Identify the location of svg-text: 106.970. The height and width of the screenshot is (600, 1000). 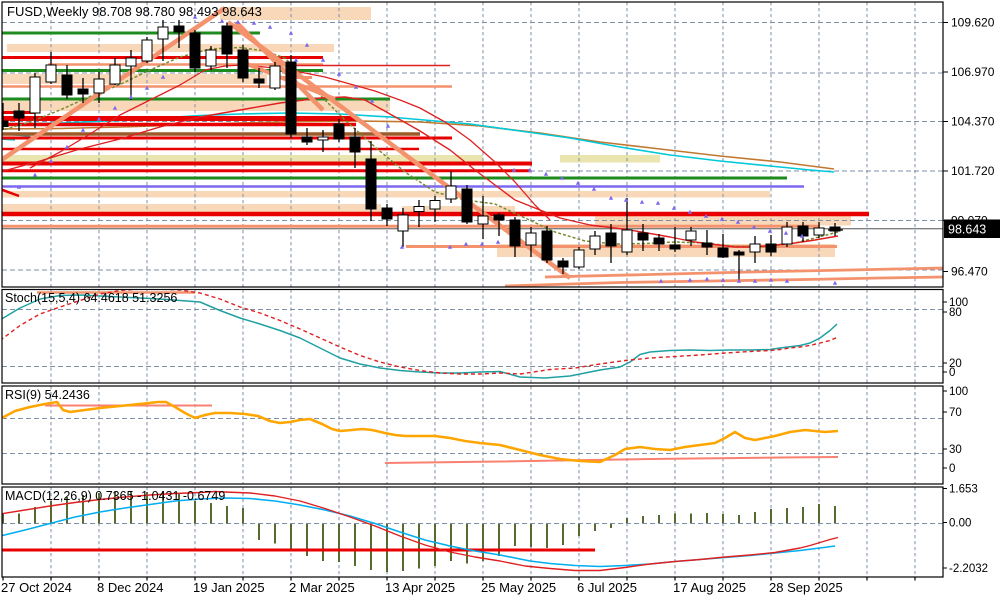
(973, 72).